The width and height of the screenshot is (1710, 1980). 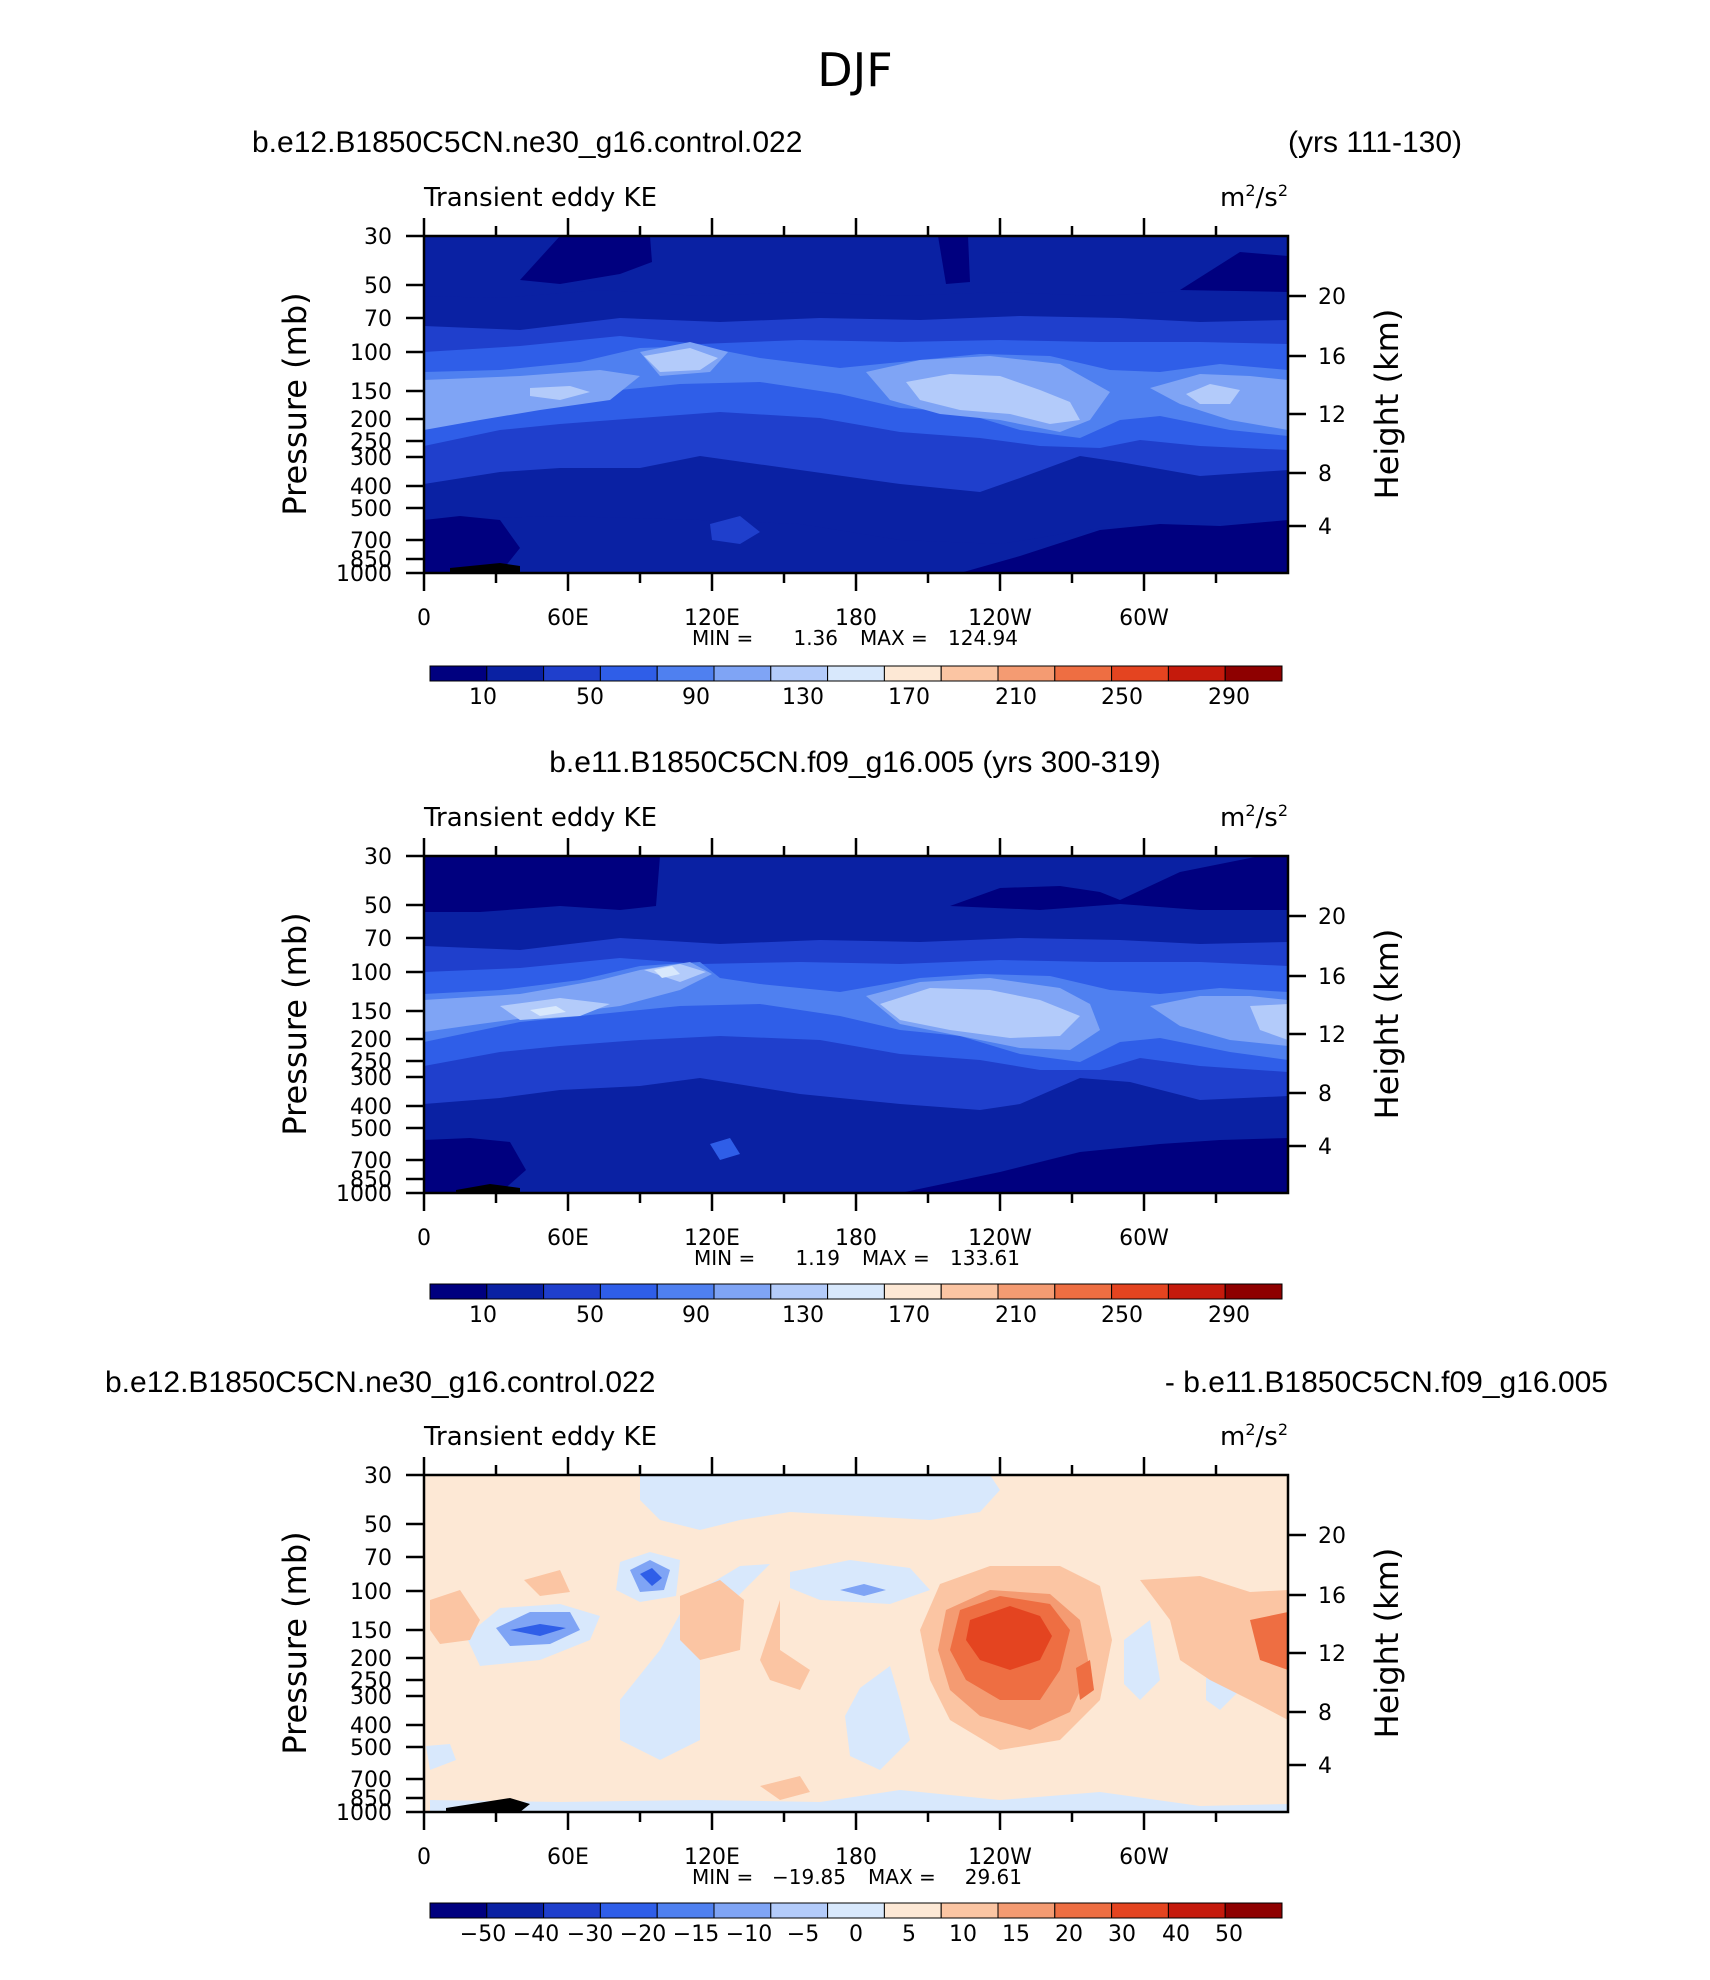 What do you see at coordinates (793, 618) in the screenshot?
I see `panel1-x-labels: 0 60E 120E 180 120W 60W` at bounding box center [793, 618].